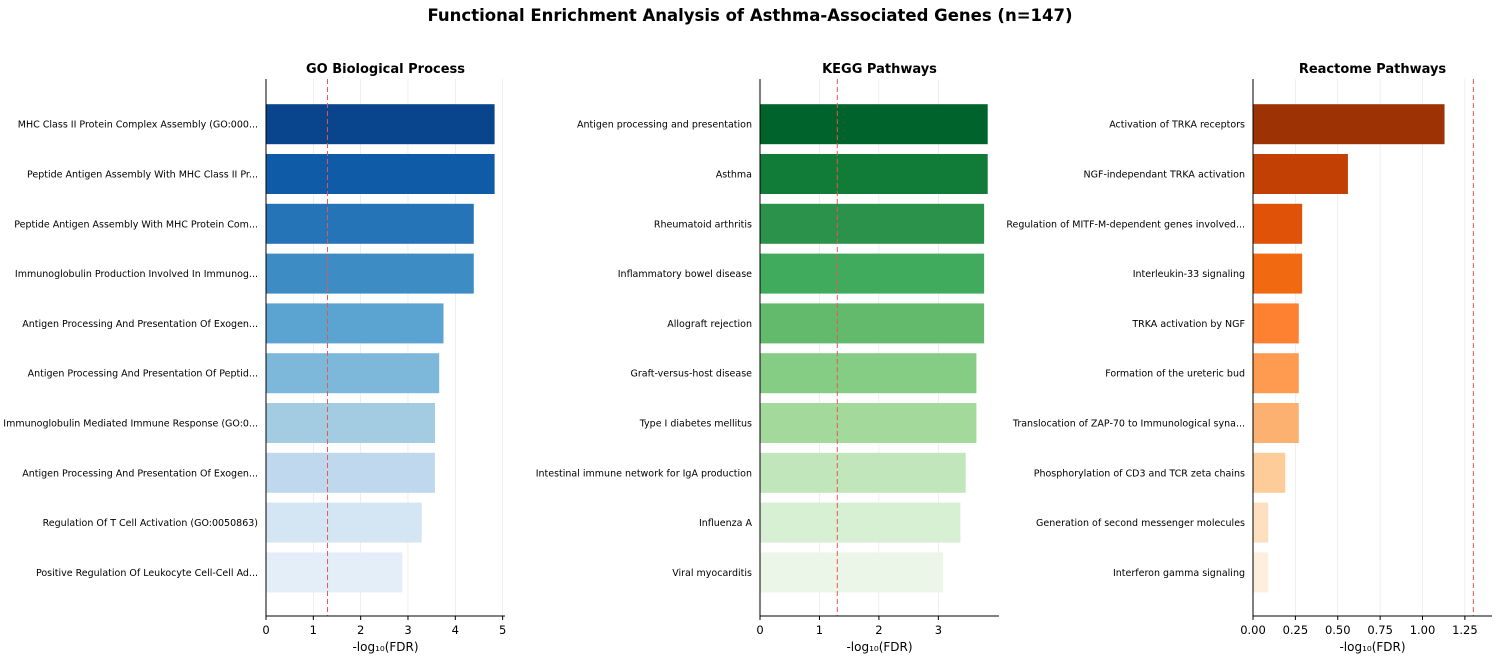 The width and height of the screenshot is (1500, 661). Describe the element at coordinates (455, 630) in the screenshot. I see `x-tick-label: 4` at that location.